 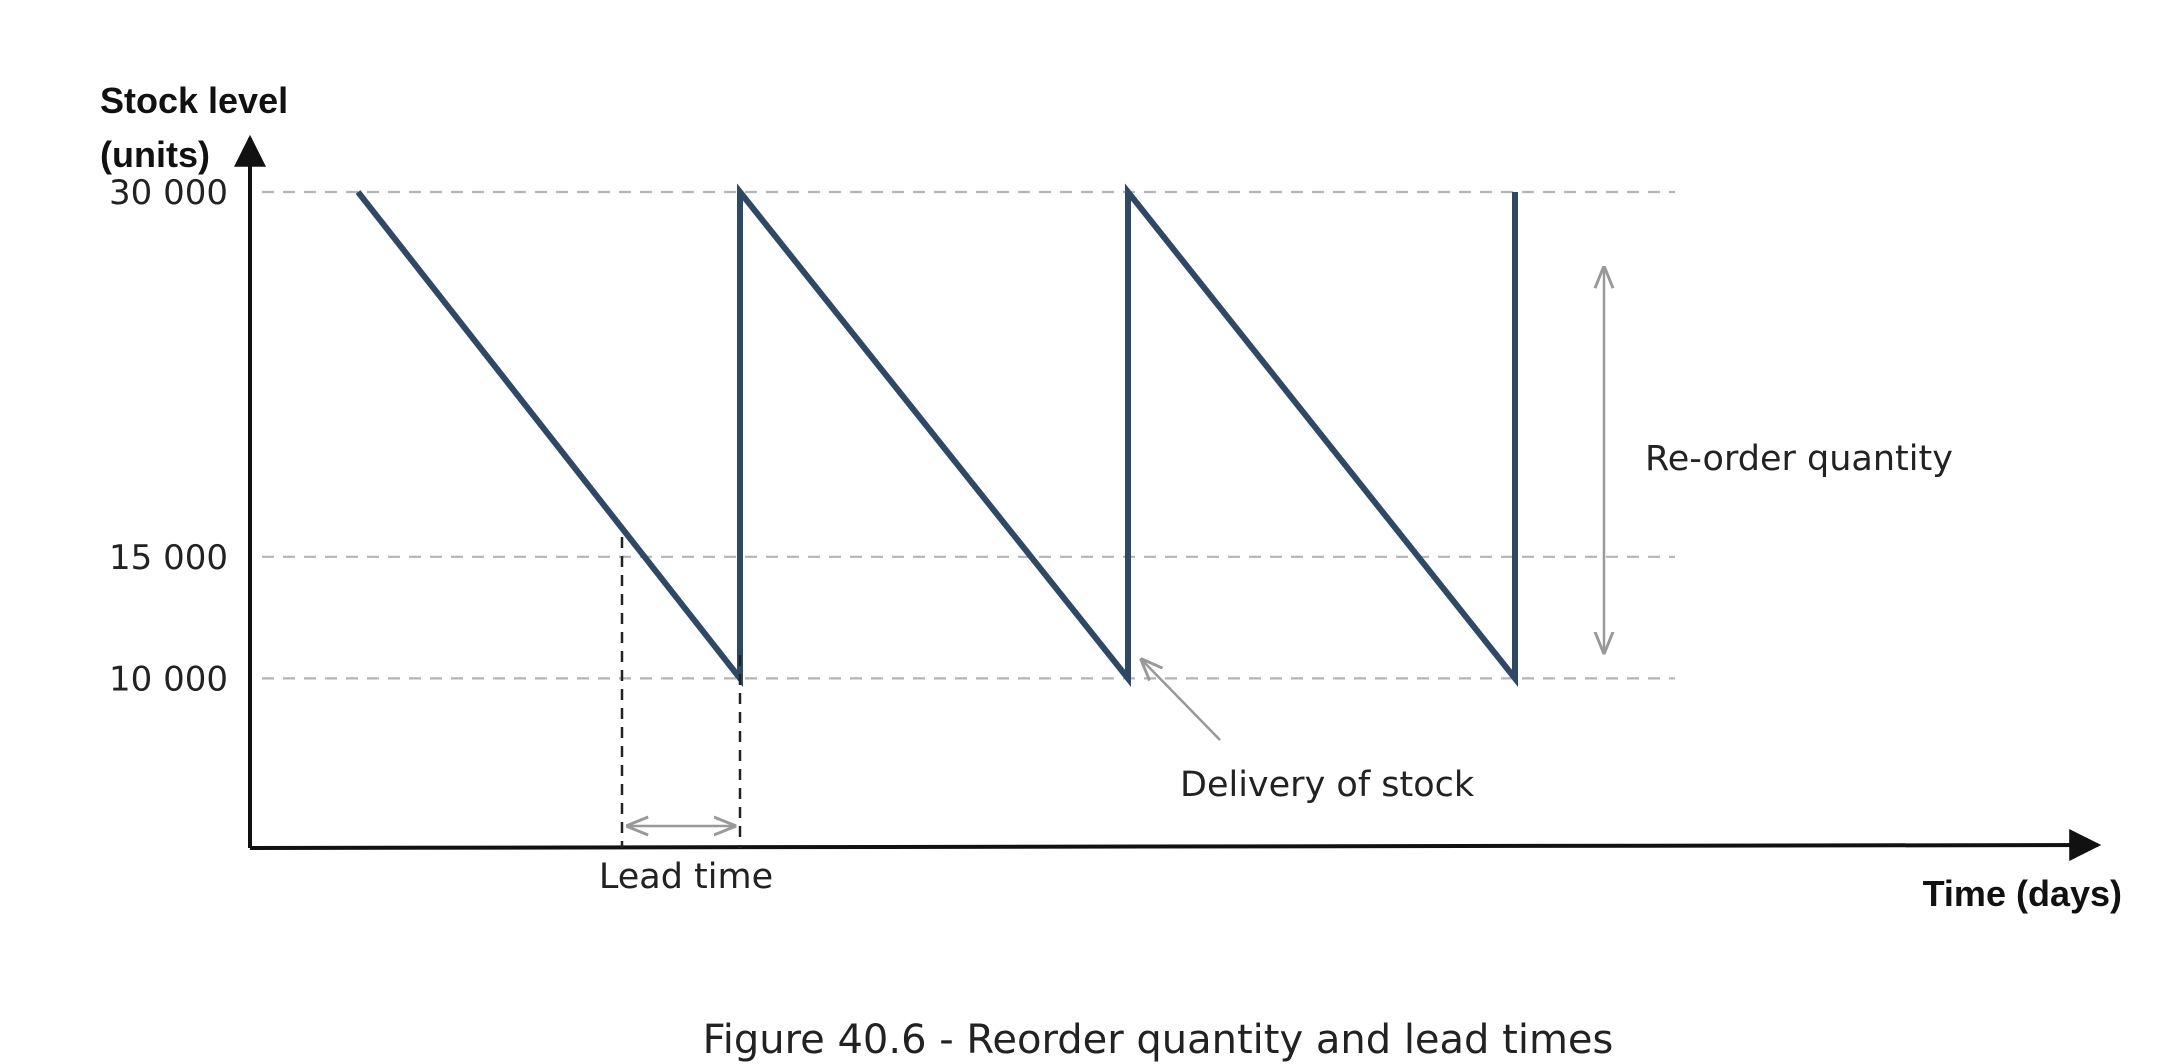 What do you see at coordinates (155, 154) in the screenshot?
I see `y-axis-label-line2: (units)` at bounding box center [155, 154].